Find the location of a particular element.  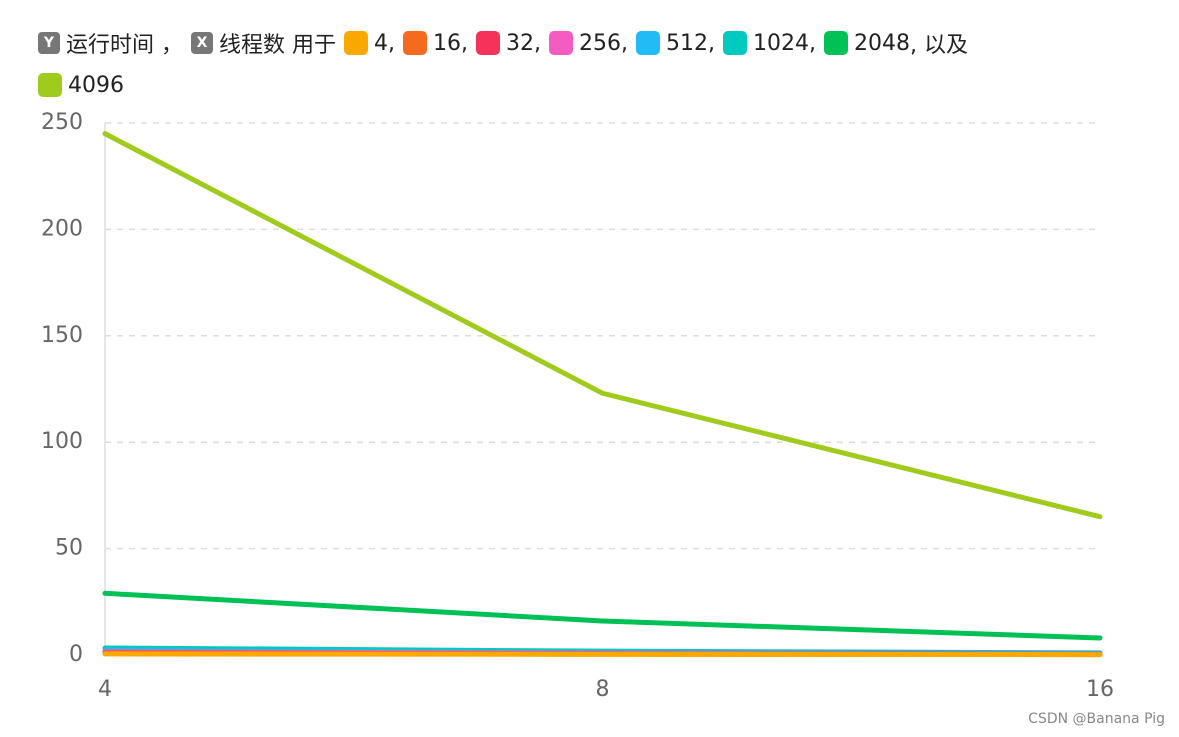

legend-label: 512 is located at coordinates (687, 43).